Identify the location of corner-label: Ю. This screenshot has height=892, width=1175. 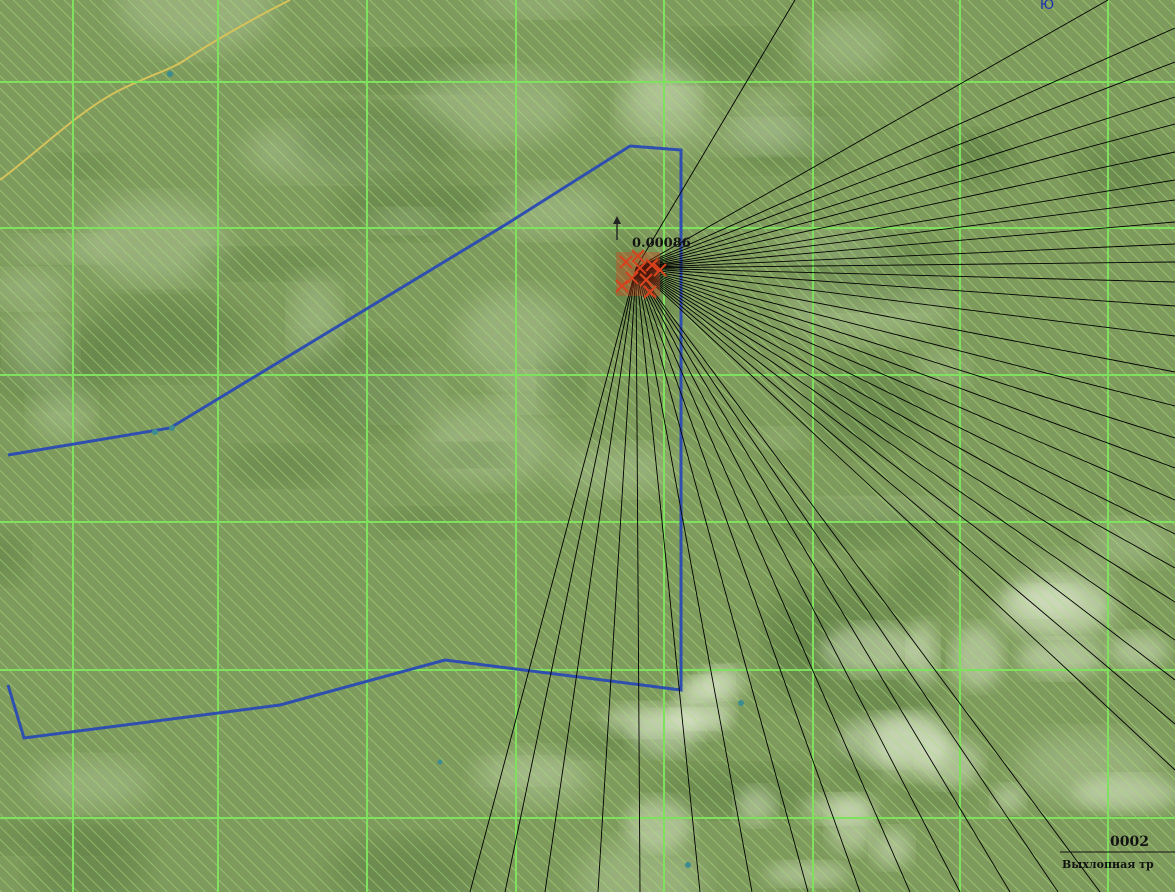
(1047, 6).